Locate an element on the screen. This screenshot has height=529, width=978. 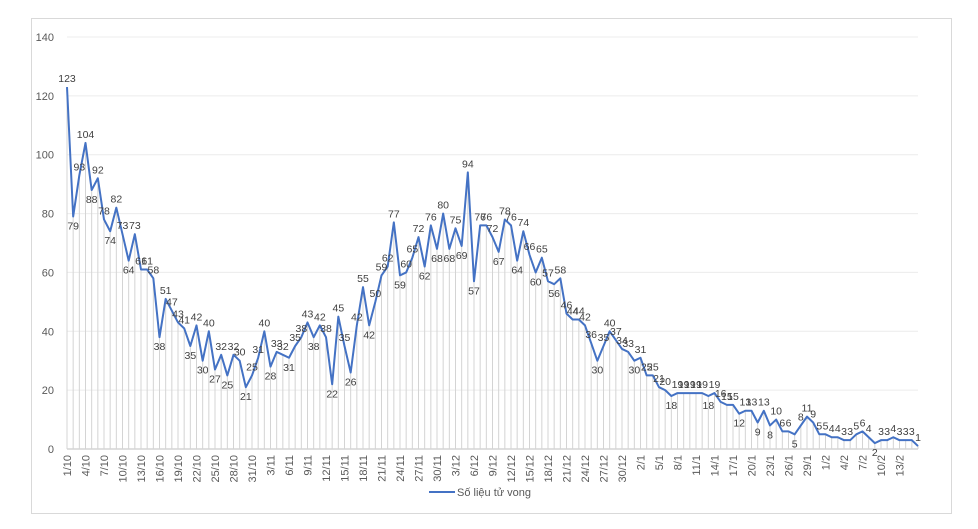
data-label: 104 is located at coordinates (86, 135).